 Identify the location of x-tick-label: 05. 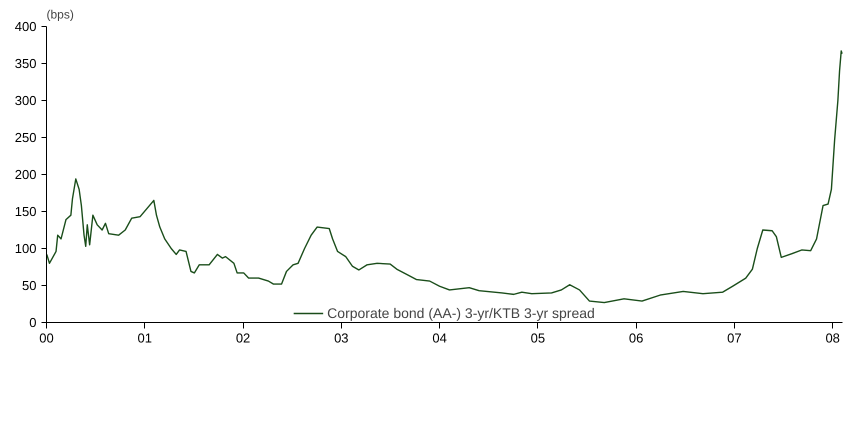
(538, 338).